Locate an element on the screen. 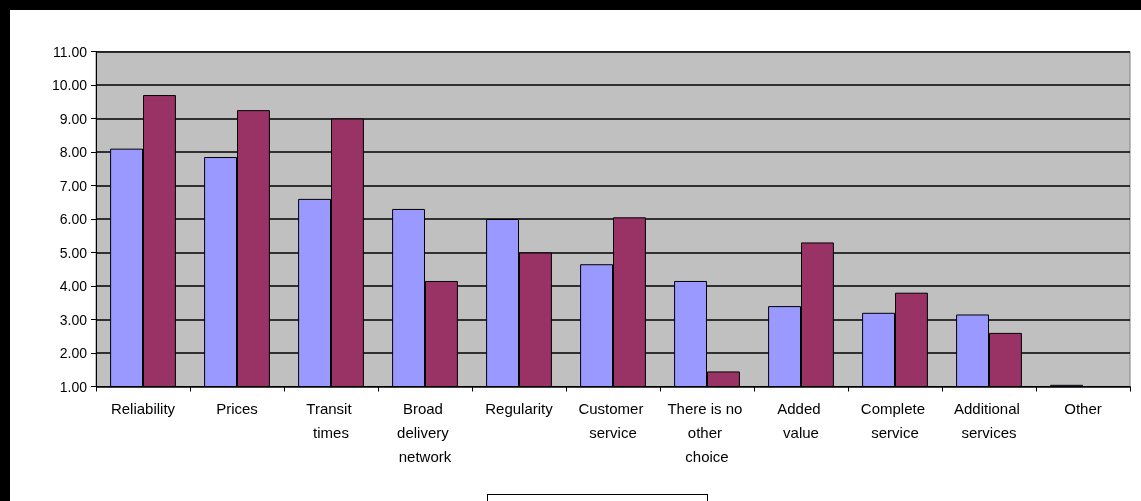 This screenshot has width=1141, height=501. x-tick-label: Customer service is located at coordinates (613, 420).